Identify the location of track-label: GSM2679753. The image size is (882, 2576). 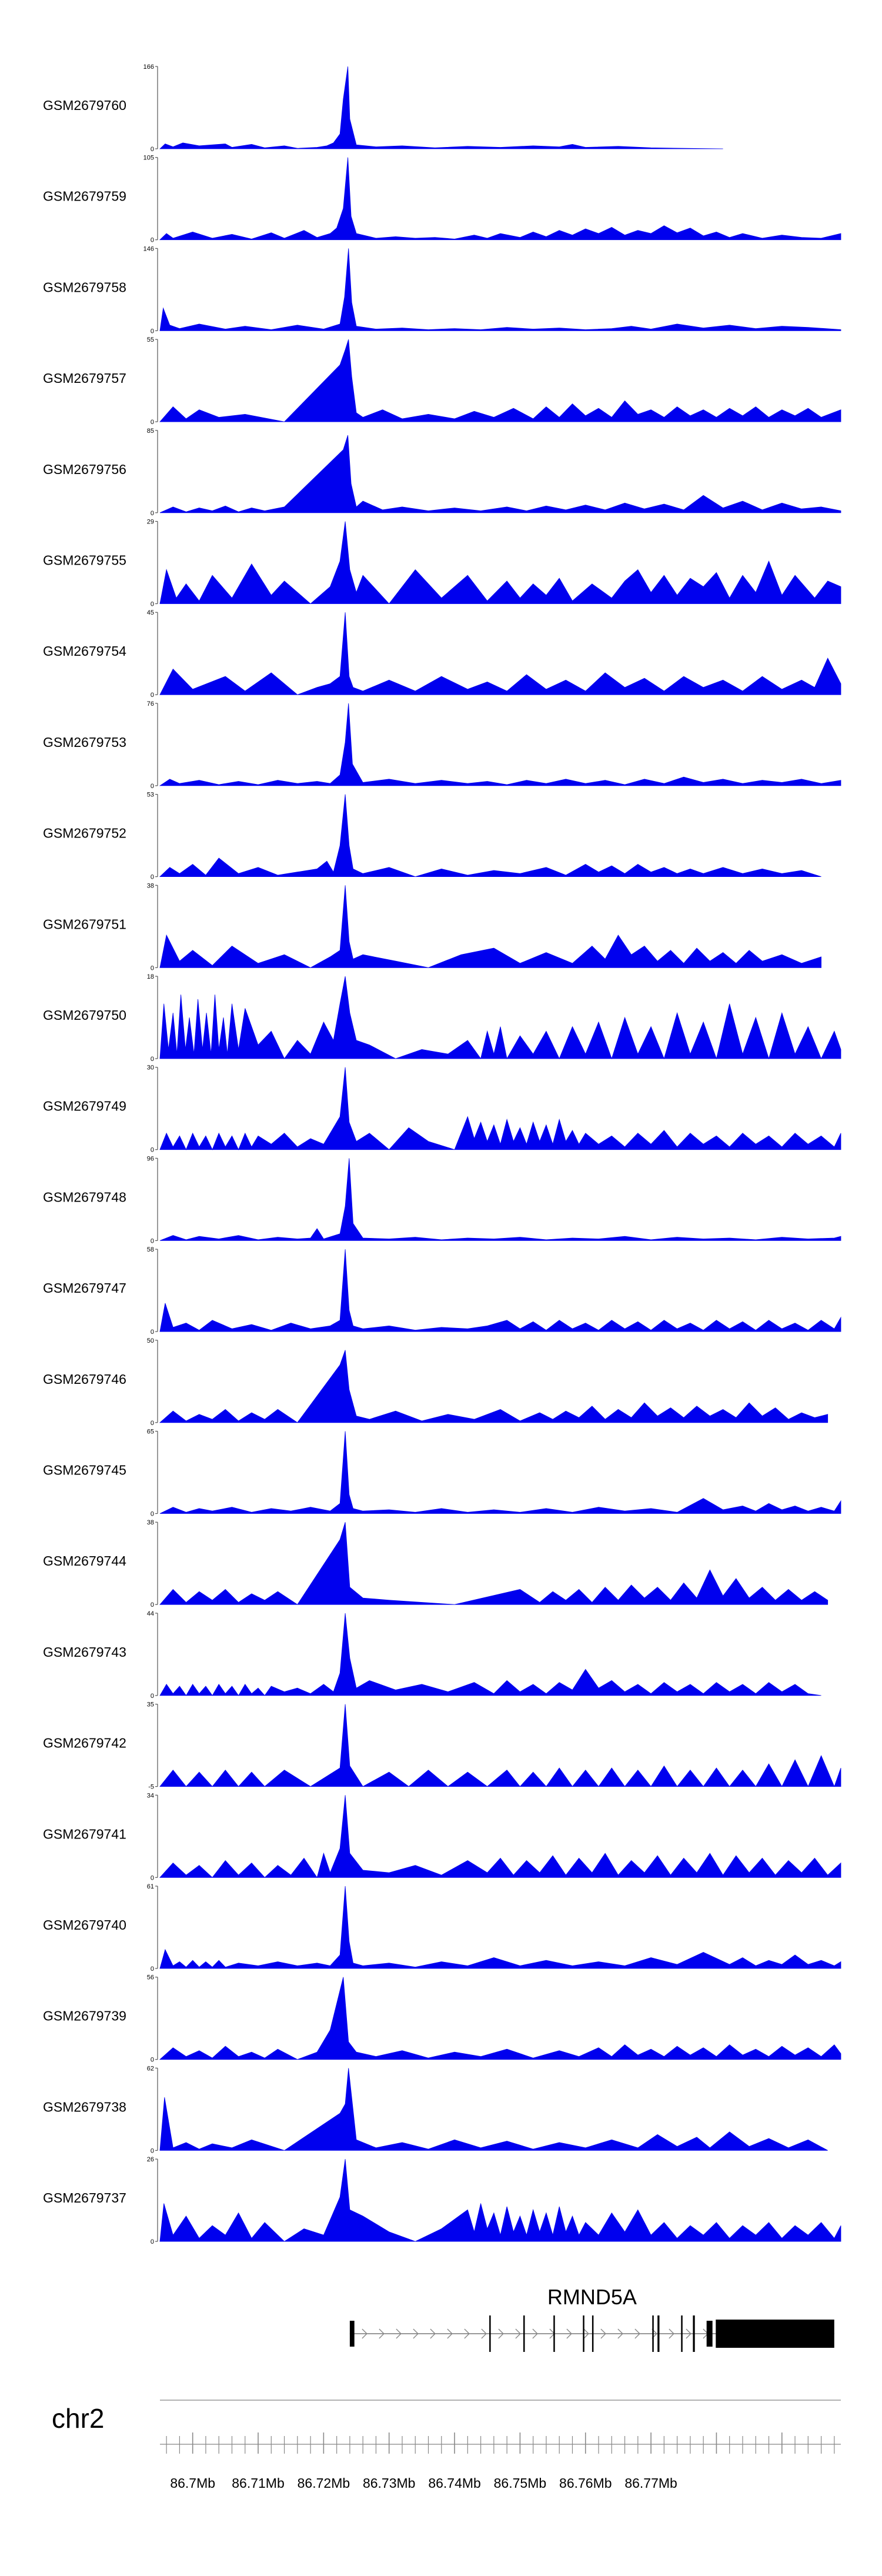
(84, 742).